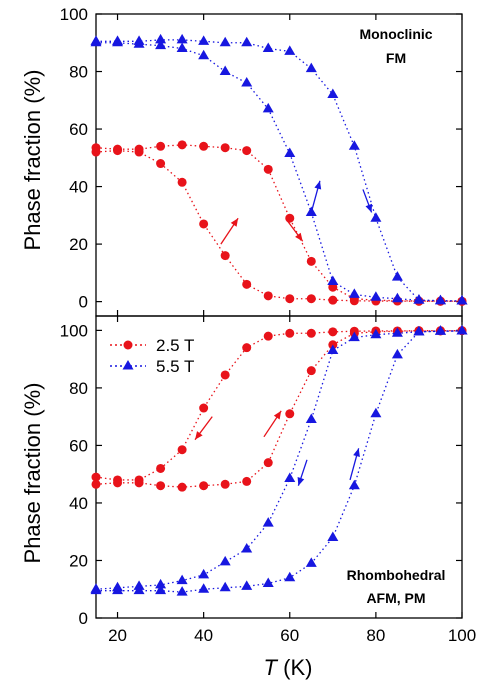 The height and width of the screenshot is (690, 488). Describe the element at coordinates (152, 356) in the screenshot. I see `legend: 2.5 T 5.5 T` at that location.